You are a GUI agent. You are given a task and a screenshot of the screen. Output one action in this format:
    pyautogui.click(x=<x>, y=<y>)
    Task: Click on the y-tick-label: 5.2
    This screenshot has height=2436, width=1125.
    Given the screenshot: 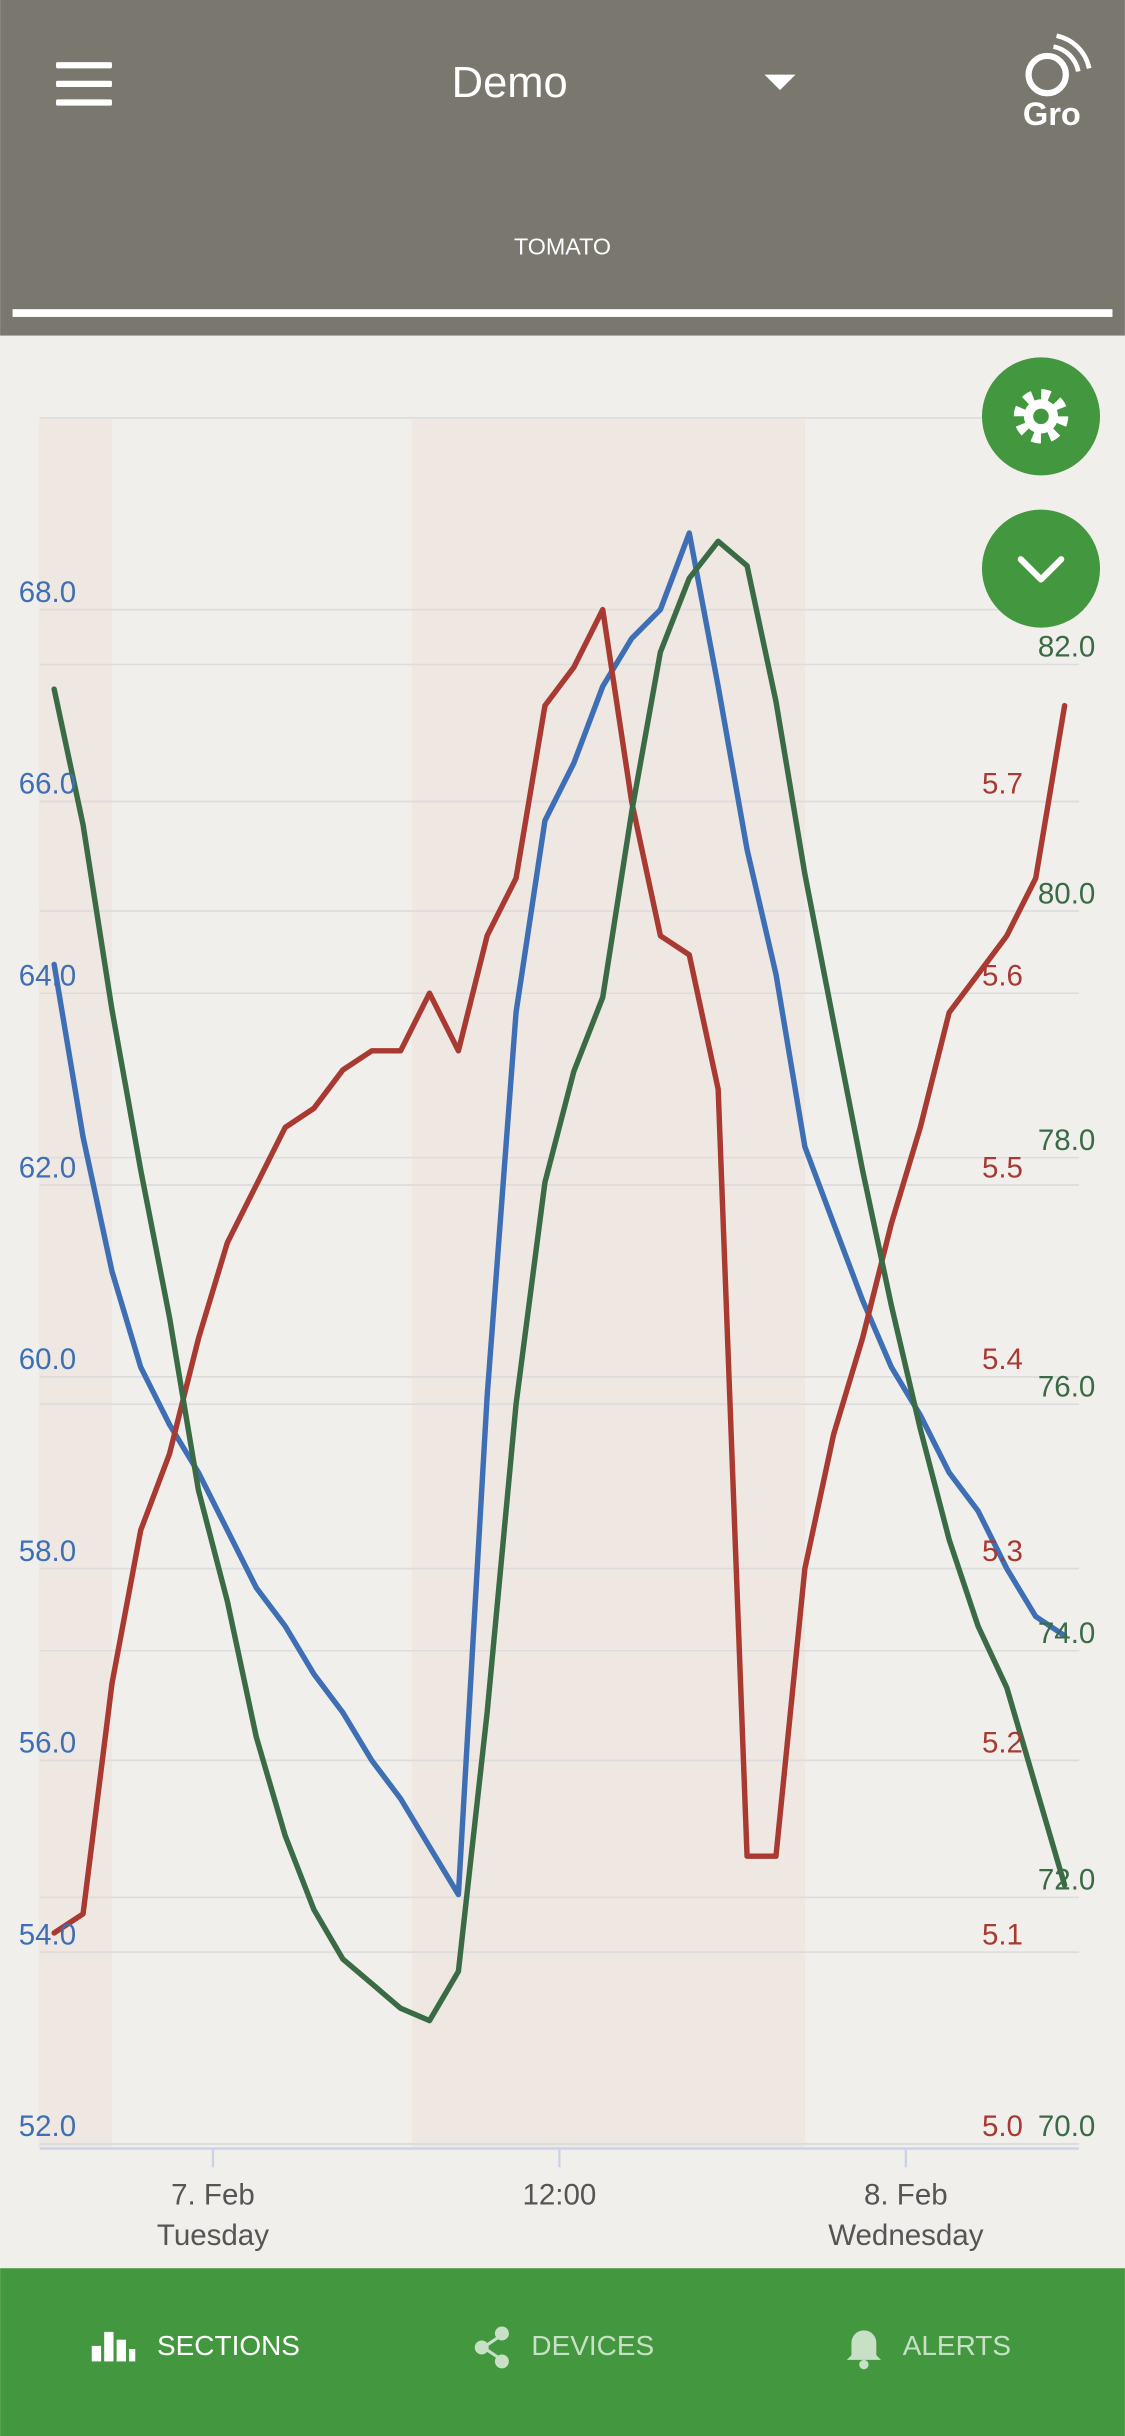 What is the action you would take?
    pyautogui.click(x=1002, y=1743)
    